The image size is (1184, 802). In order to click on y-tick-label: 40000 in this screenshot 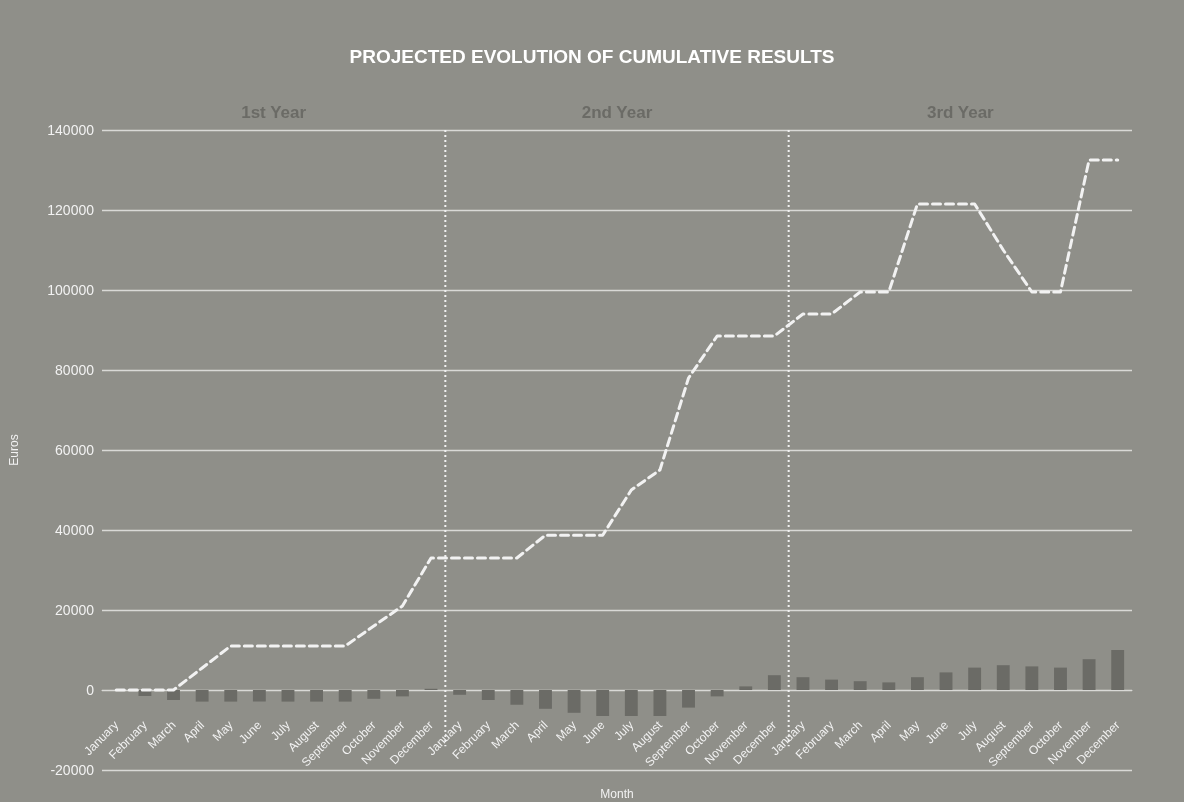, I will do `click(75, 530)`.